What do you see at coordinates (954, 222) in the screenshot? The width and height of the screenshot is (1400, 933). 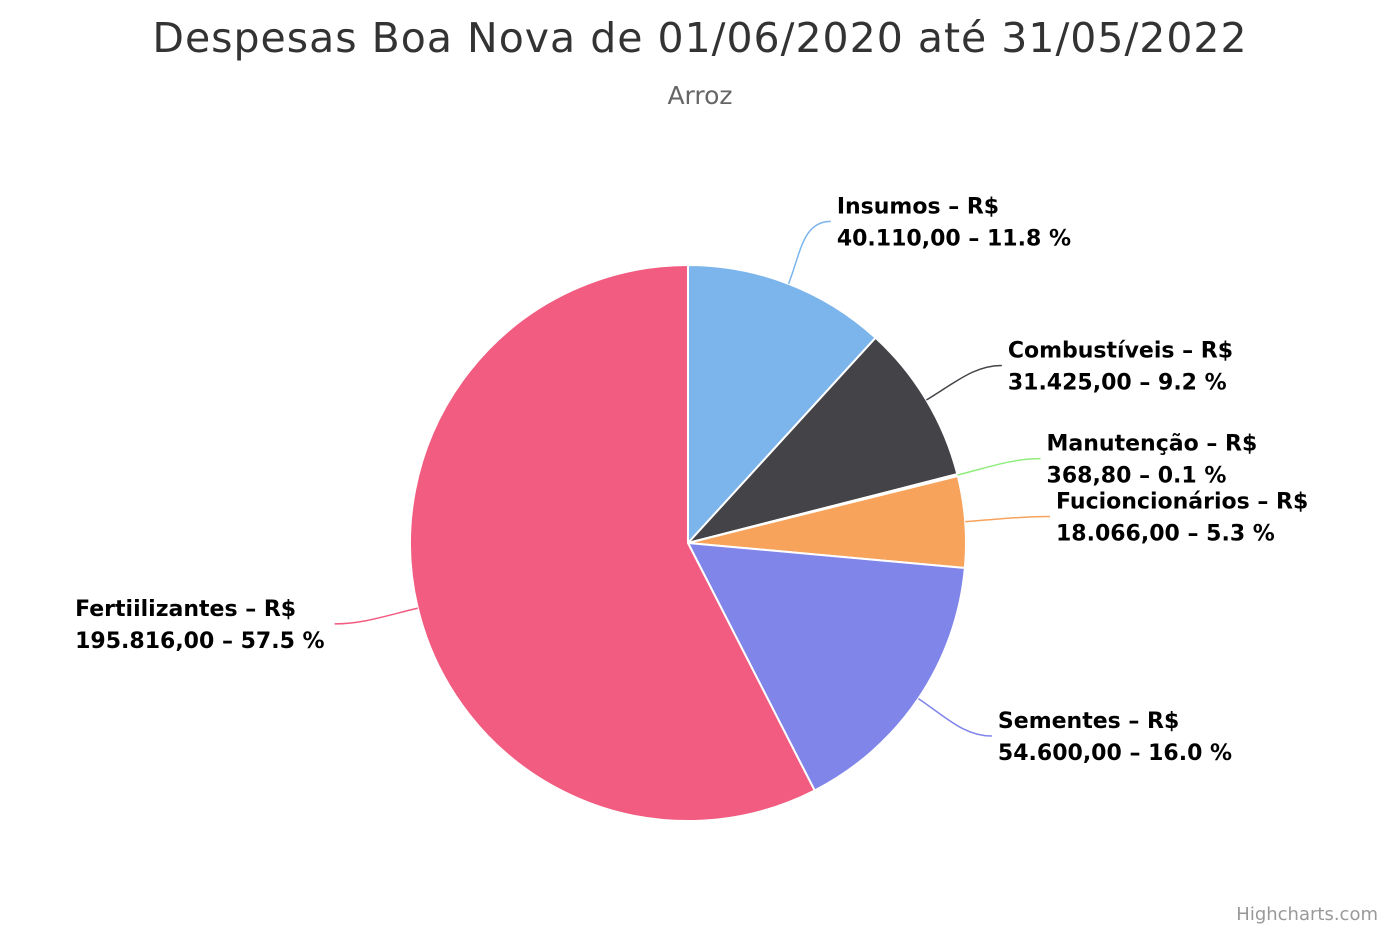 I see `data-label-insumos: Insumos – R$ 40.110,00 – 11.8 %` at bounding box center [954, 222].